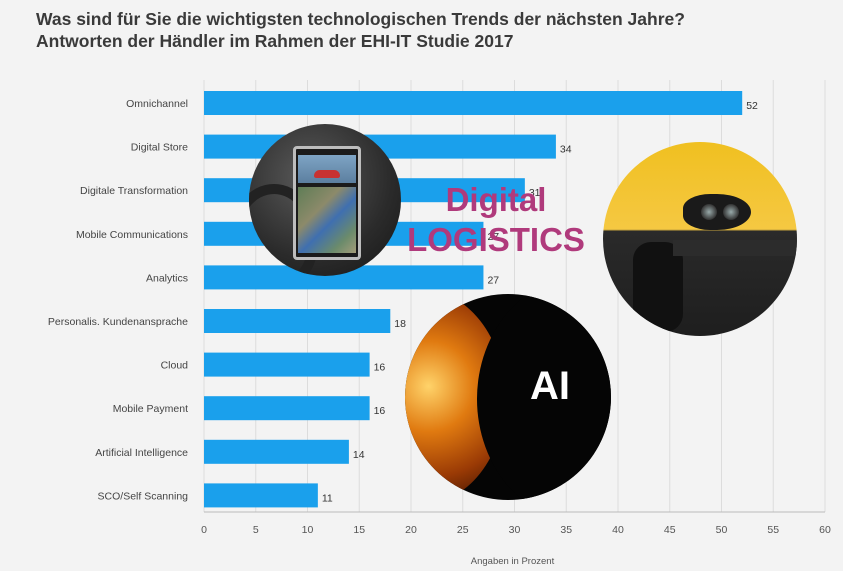  What do you see at coordinates (157, 104) in the screenshot?
I see `category-label: Omnichannel` at bounding box center [157, 104].